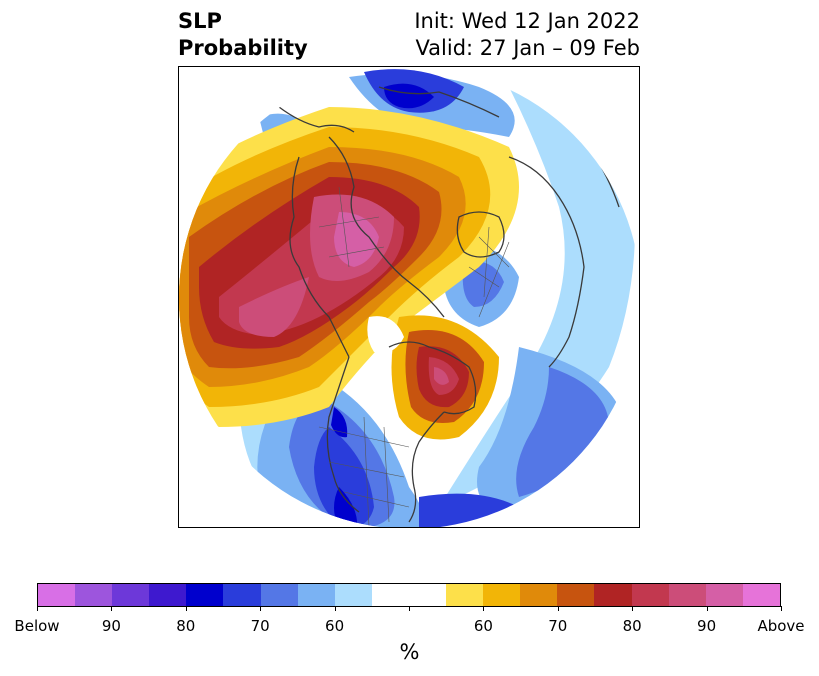 The height and width of the screenshot is (676, 819). Describe the element at coordinates (409, 627) in the screenshot. I see `colorbar-labels: Below 90 80 70 60 60 70 80 90 Above` at that location.